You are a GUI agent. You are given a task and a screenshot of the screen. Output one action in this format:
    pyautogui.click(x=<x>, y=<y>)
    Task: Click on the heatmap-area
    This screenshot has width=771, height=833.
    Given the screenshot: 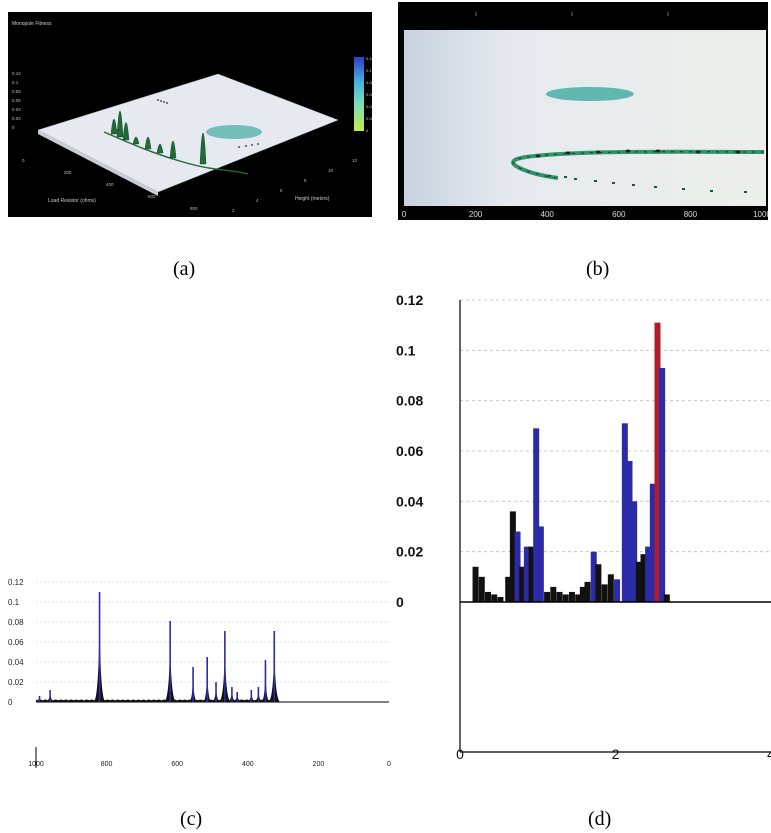 What is the action you would take?
    pyautogui.click(x=585, y=118)
    